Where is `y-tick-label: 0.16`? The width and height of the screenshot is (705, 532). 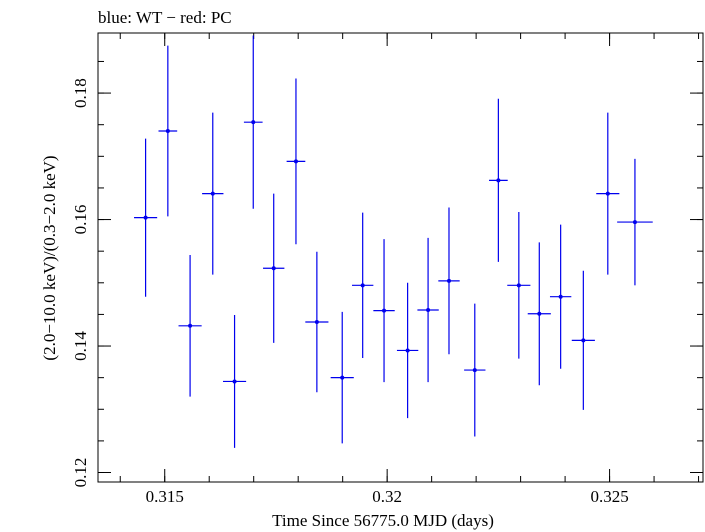
y-tick-label: 0.16 is located at coordinates (80, 220).